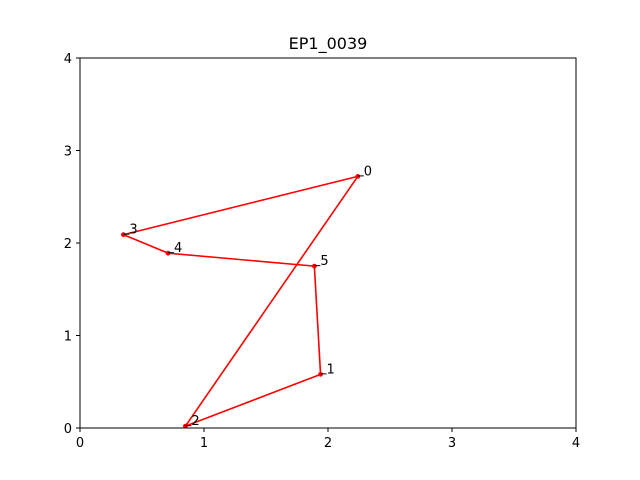 This screenshot has height=480, width=640. Describe the element at coordinates (68, 152) in the screenshot. I see `y-tick-label: 3` at that location.